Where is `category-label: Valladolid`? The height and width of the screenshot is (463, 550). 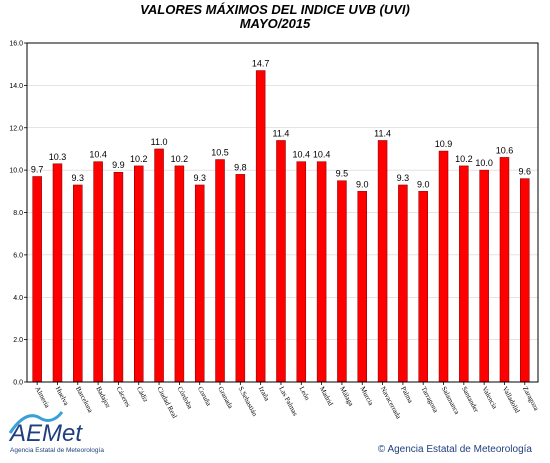
category-label: Valladolid is located at coordinates (511, 400).